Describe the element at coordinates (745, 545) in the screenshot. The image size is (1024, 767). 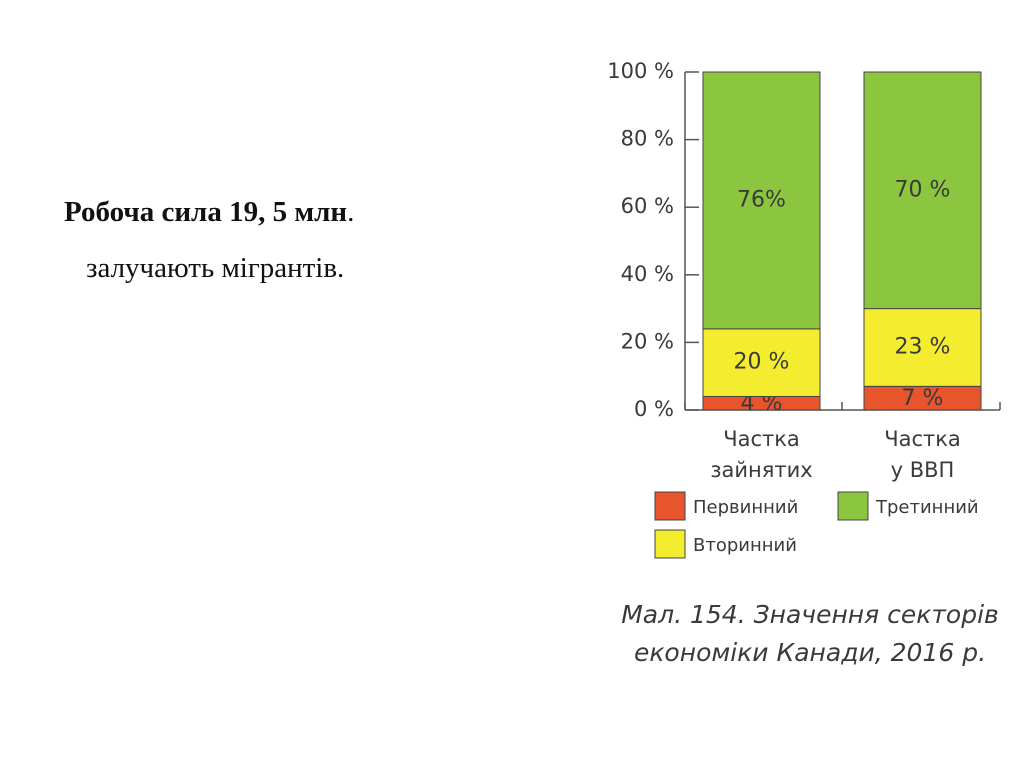
I see `legend-label: Вторинний` at that location.